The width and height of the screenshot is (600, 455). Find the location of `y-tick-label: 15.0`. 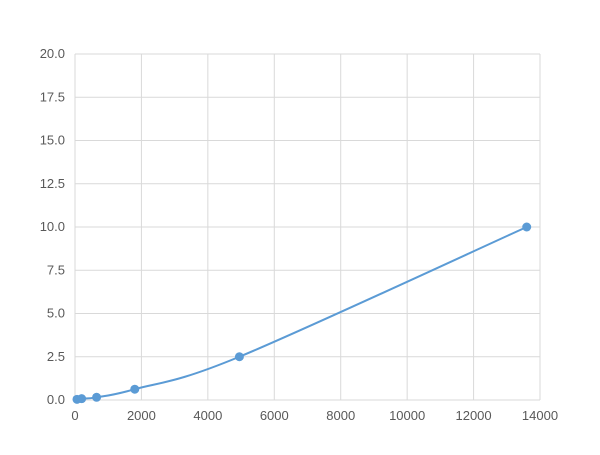

y-tick-label: 15.0 is located at coordinates (52, 140).